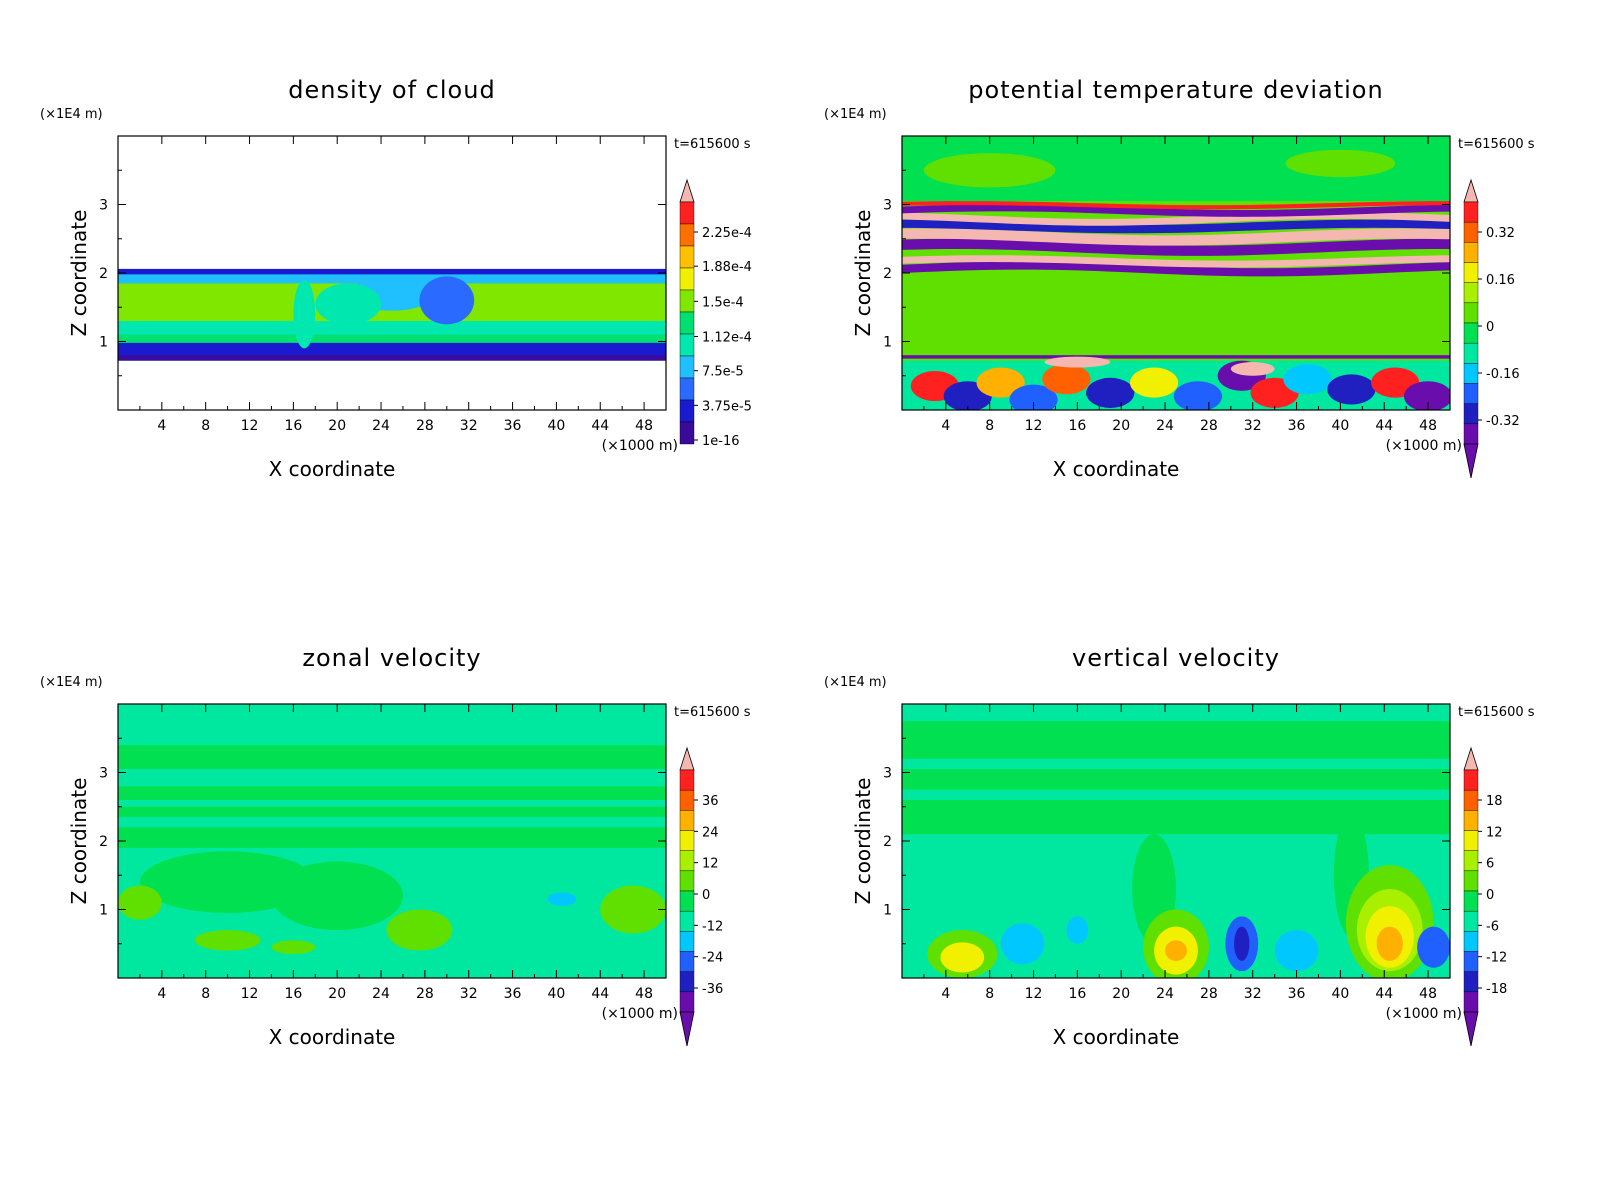 Image resolution: width=1600 pixels, height=1188 pixels. Describe the element at coordinates (712, 926) in the screenshot. I see `colorbar-label: -12` at that location.